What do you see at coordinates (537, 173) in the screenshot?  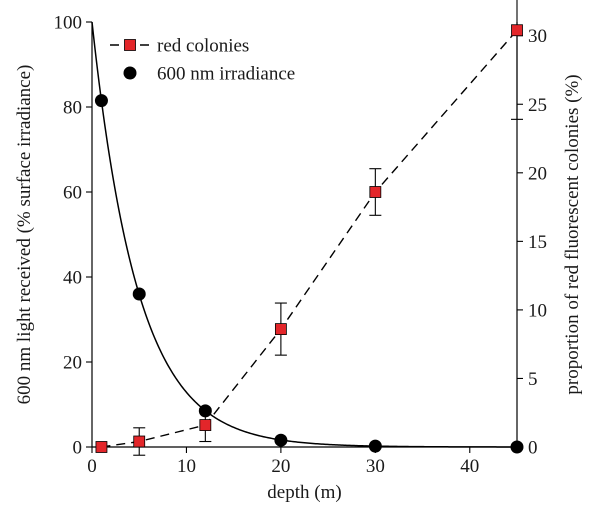 I see `right-y-tick-label: 20` at bounding box center [537, 173].